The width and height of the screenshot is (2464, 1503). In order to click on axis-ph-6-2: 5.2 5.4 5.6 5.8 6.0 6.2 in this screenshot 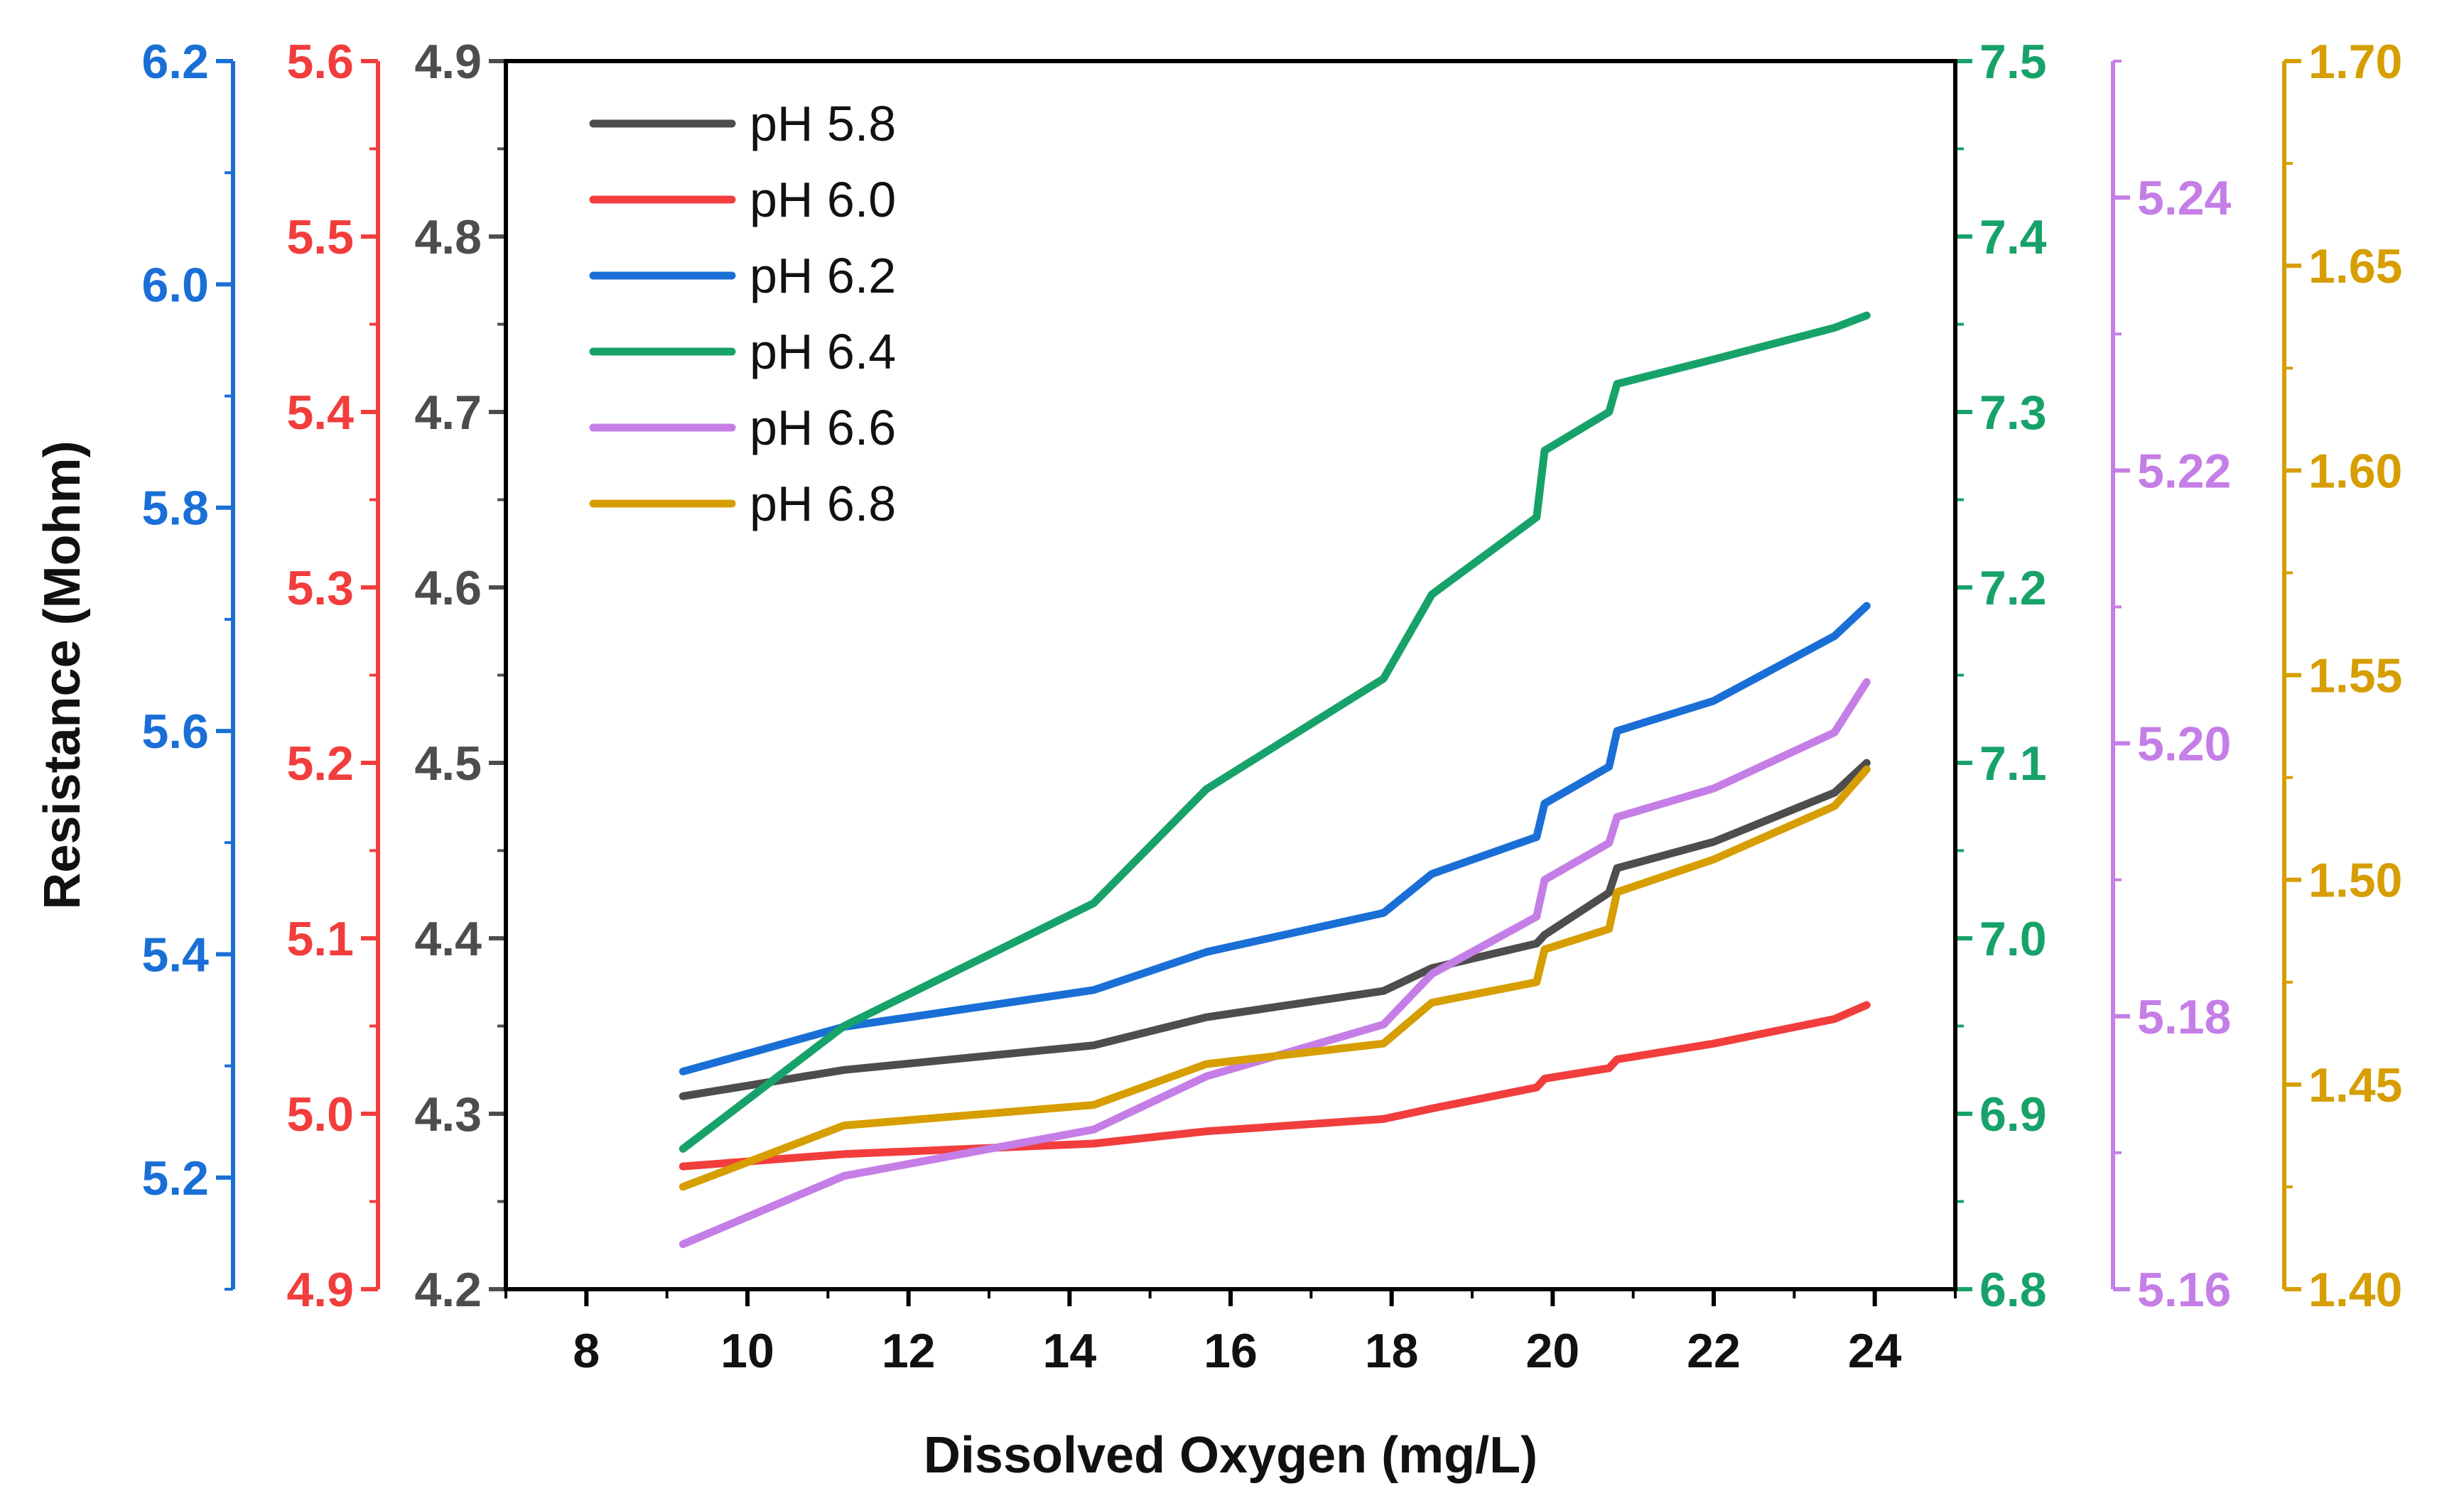, I will do `click(188, 663)`.